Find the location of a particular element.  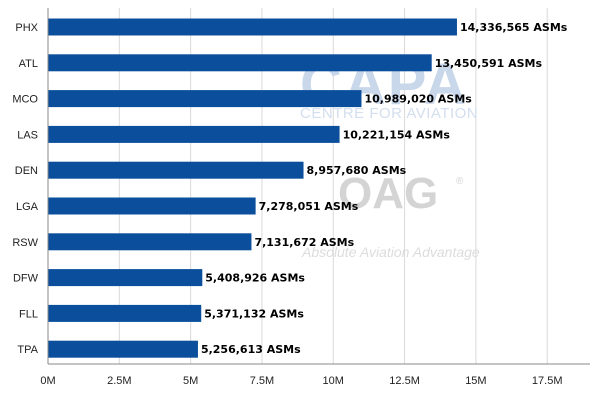

x-tick-label: 7.5M is located at coordinates (262, 381).